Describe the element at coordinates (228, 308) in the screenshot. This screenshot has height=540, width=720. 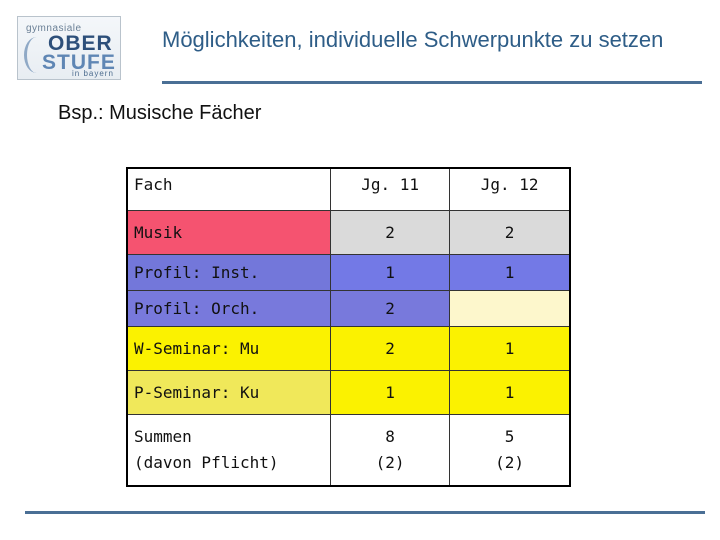
I see `cell-fach: Profil: Orch.` at that location.